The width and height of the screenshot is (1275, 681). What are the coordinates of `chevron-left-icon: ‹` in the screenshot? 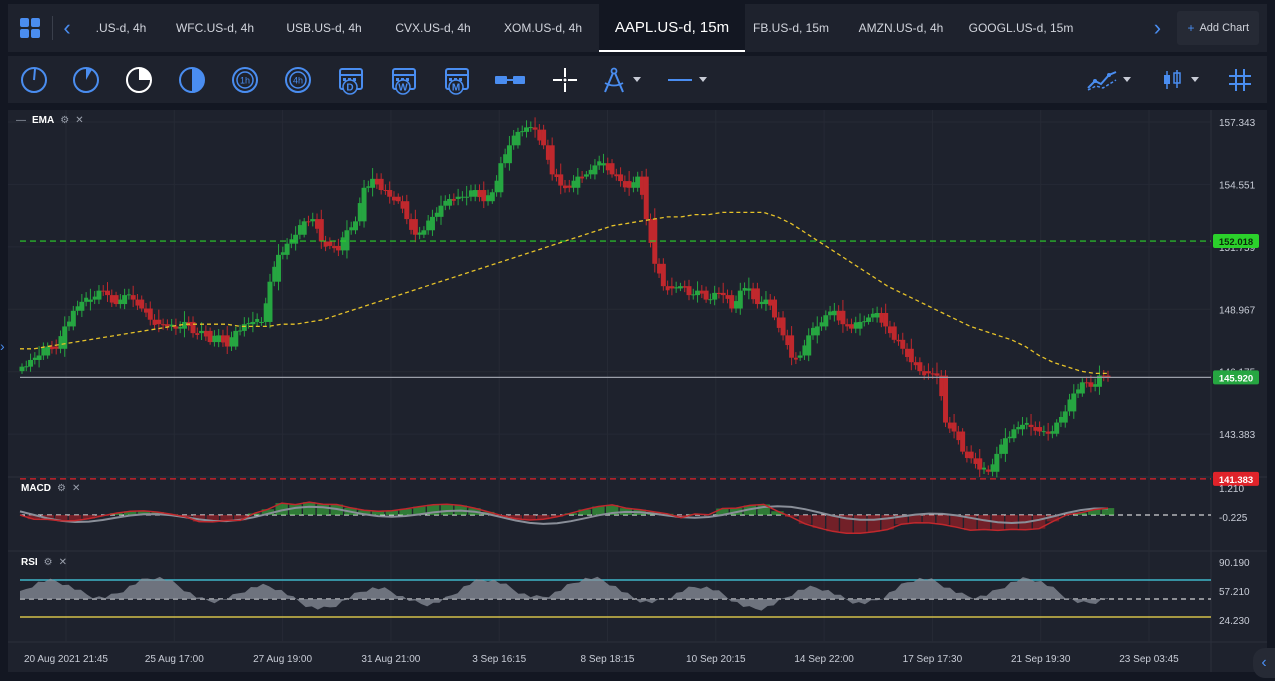 It's located at (1264, 662).